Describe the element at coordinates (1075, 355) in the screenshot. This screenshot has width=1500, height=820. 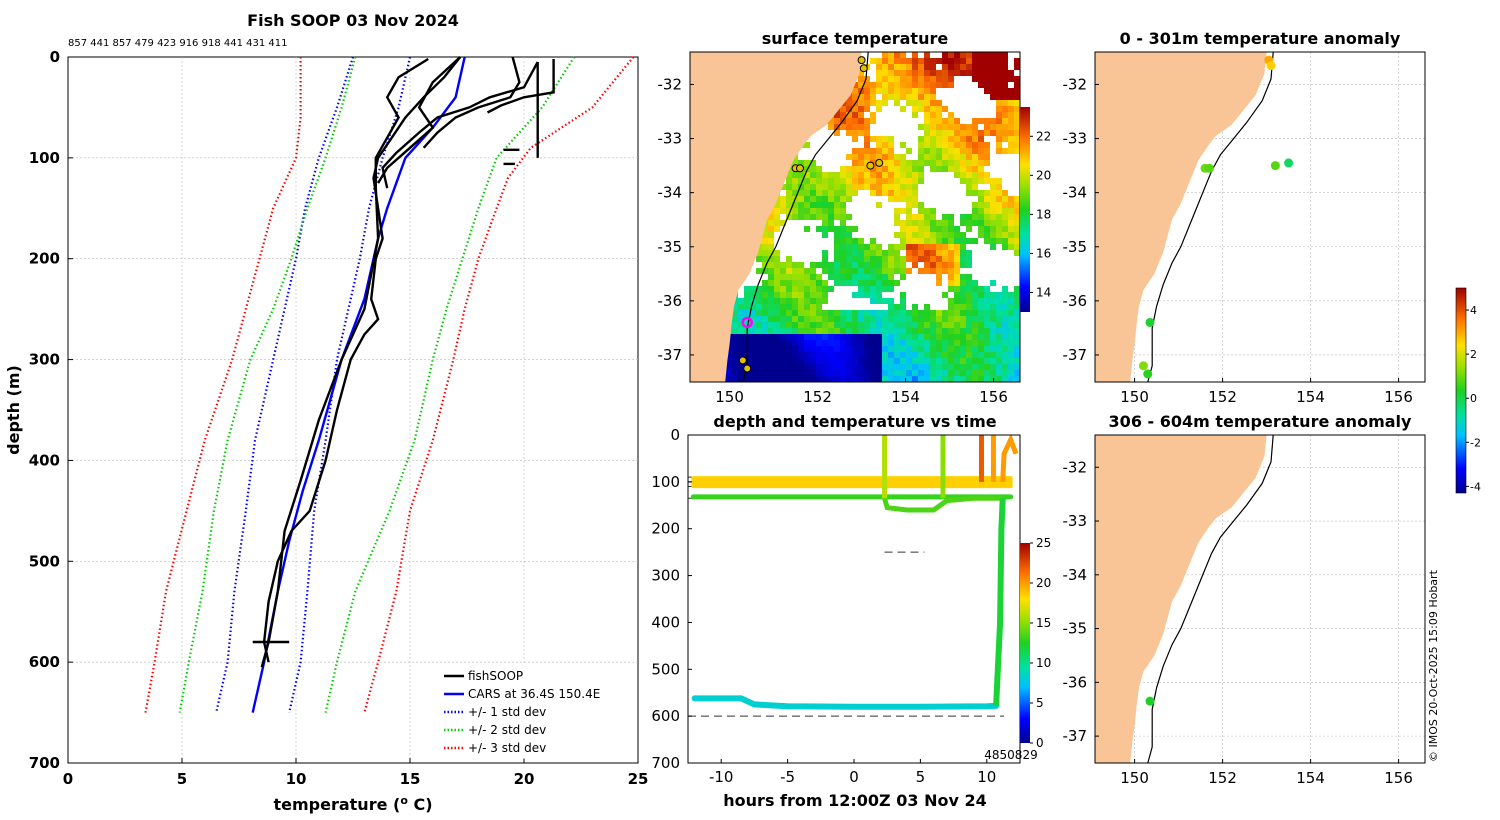
I see `map-ytick-label: -37` at that location.